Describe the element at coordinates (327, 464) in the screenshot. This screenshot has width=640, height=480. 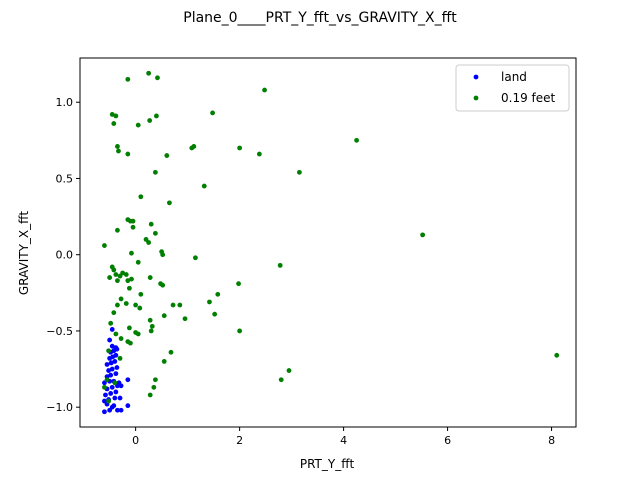
I see `x-axis-label: PRT_Y_fft` at that location.